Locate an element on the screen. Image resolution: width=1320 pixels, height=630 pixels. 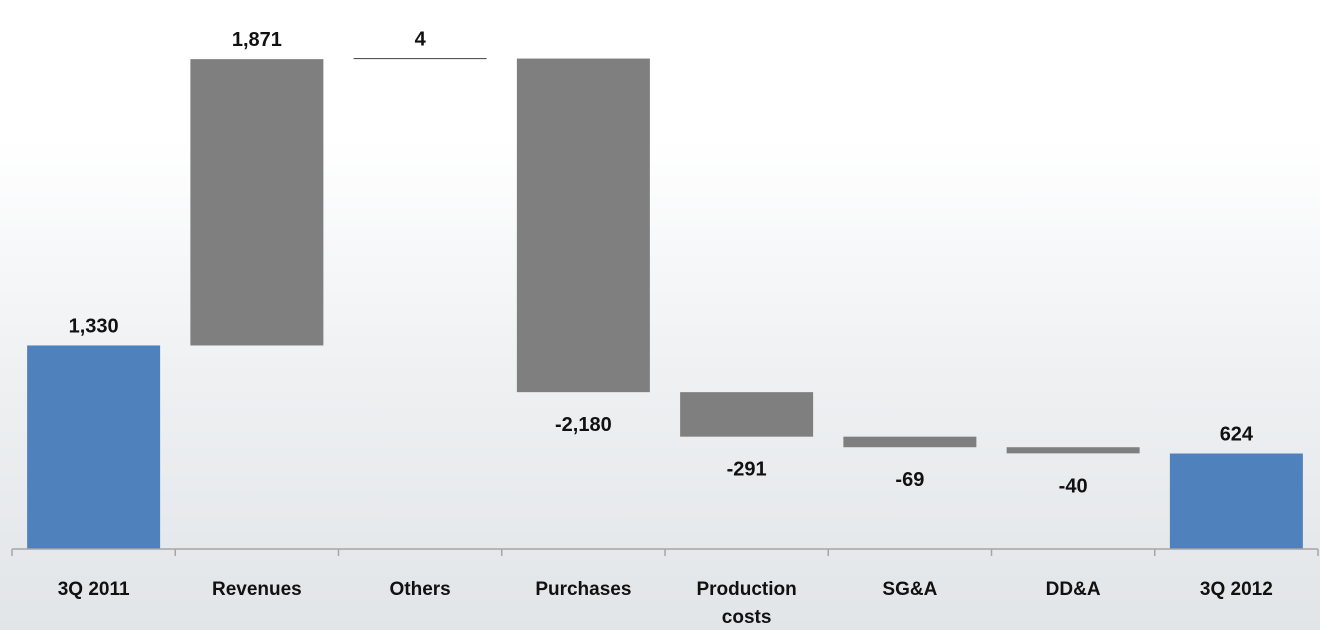
category-label: DD&A is located at coordinates (1073, 589).